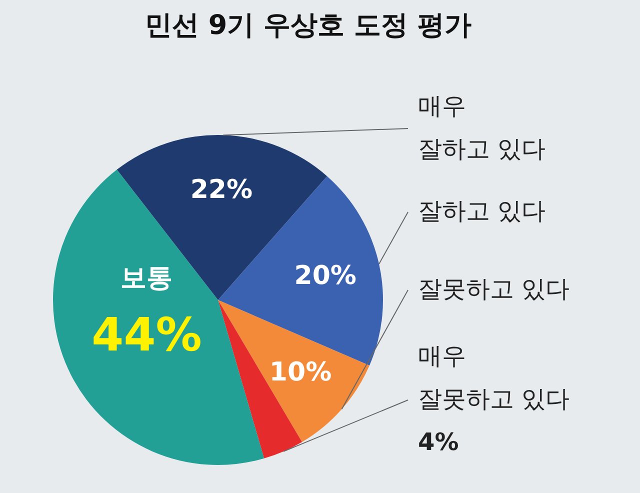 The image size is (640, 493). Describe the element at coordinates (325, 275) in the screenshot. I see `data-label: 20%` at that location.